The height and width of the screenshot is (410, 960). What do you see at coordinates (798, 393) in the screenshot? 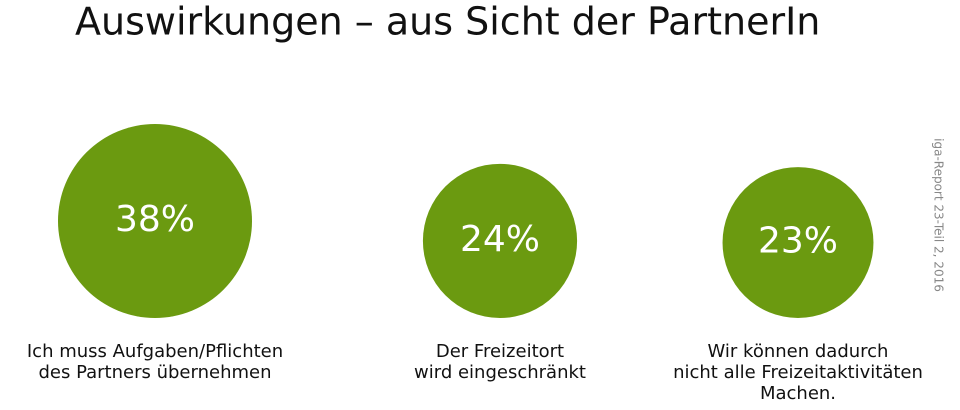
I see `category-label: Machen.` at bounding box center [798, 393].